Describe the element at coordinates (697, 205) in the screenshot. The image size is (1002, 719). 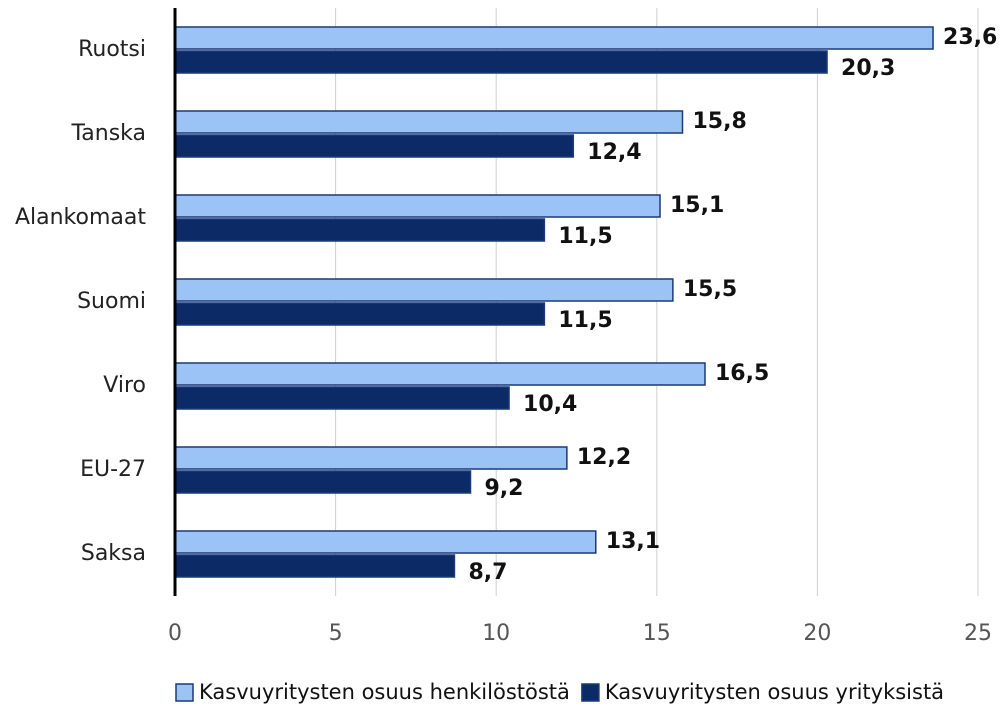
I see `value-label: 15,1` at that location.